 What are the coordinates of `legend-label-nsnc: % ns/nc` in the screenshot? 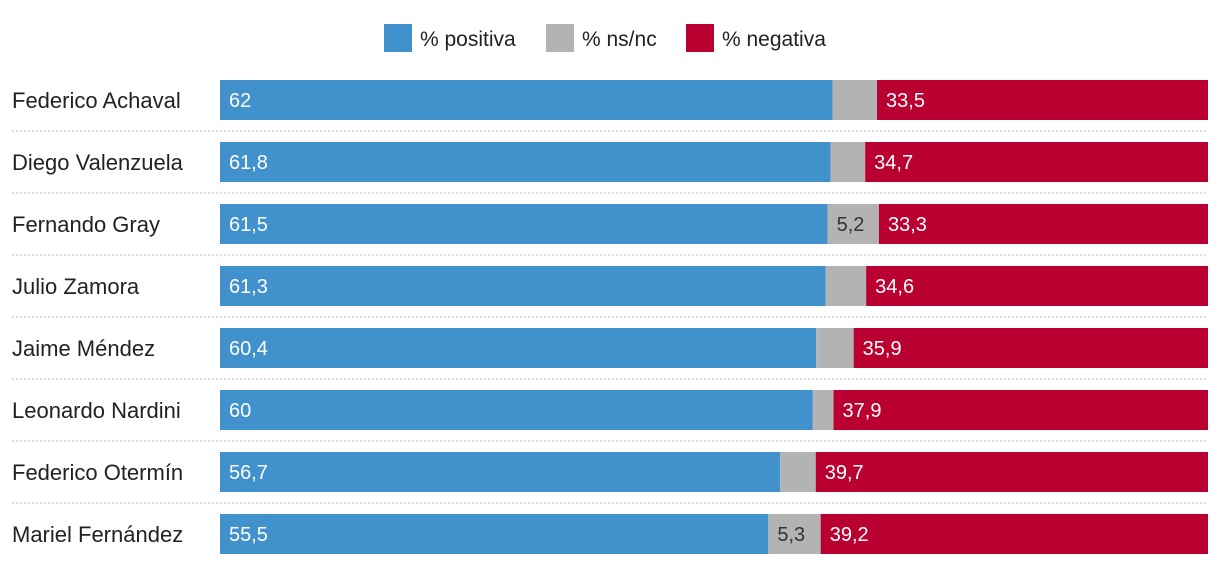 It's located at (619, 39).